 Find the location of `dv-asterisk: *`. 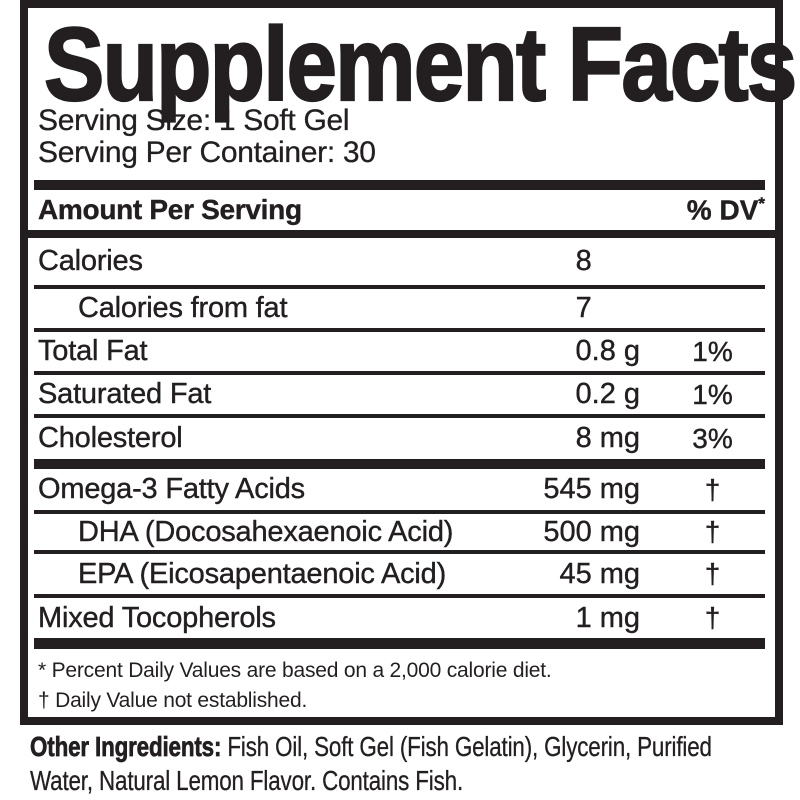

dv-asterisk: * is located at coordinates (761, 203).